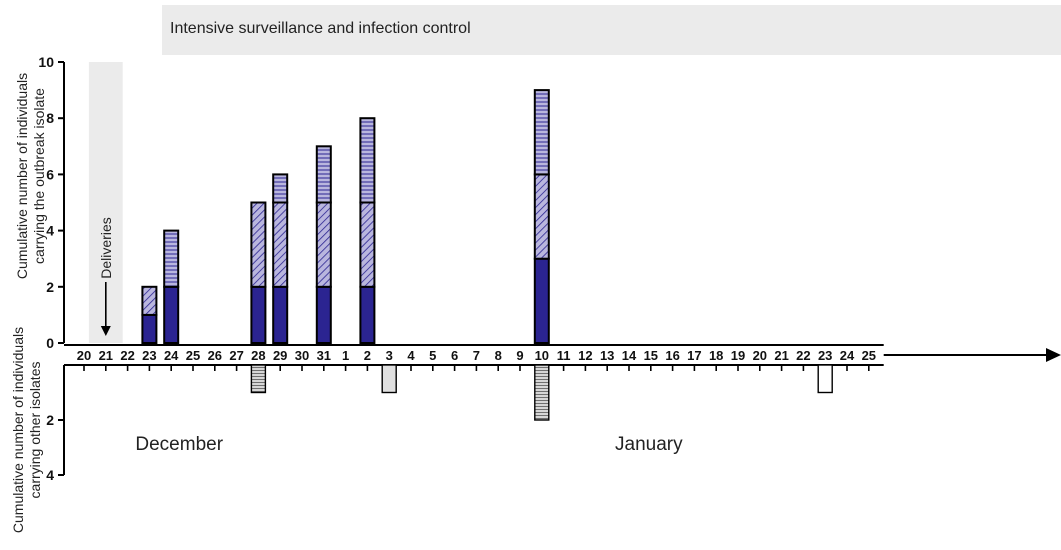 The width and height of the screenshot is (1061, 550). I want to click on date-label: 3, so click(389, 355).